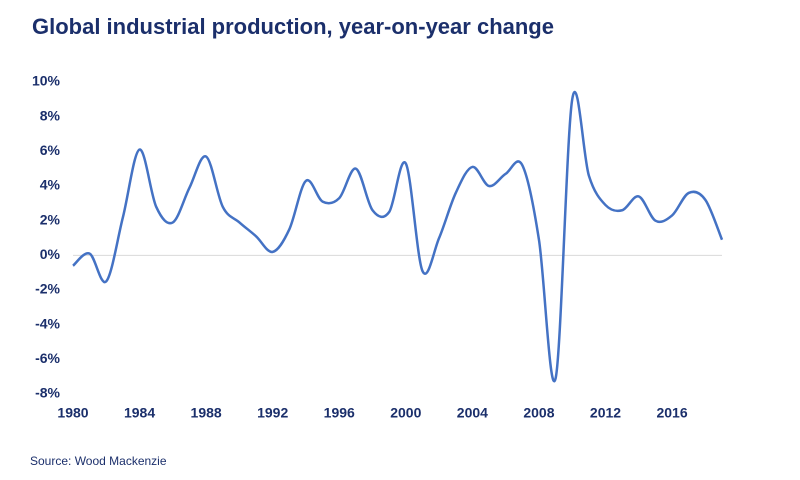 This screenshot has height=480, width=800. Describe the element at coordinates (50, 219) in the screenshot. I see `y-tick-label: 2%` at that location.